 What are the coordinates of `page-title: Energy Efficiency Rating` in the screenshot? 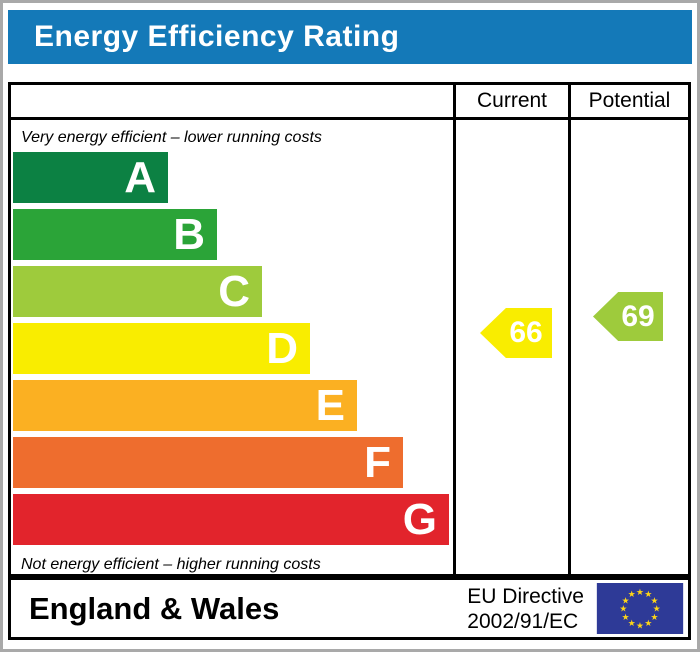 It's located at (350, 37).